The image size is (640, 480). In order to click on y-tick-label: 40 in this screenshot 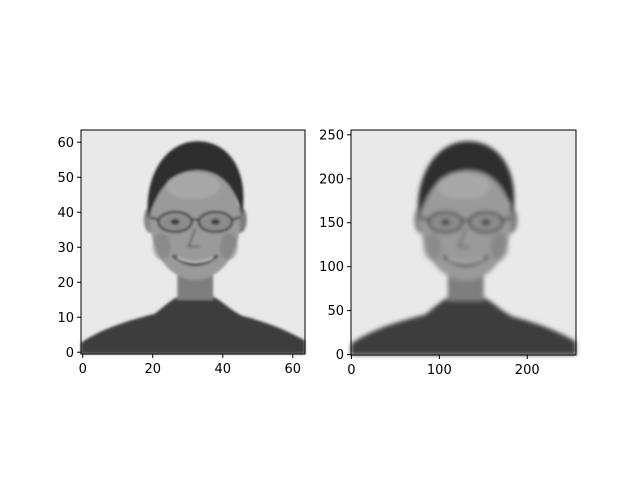, I will do `click(65, 213)`.